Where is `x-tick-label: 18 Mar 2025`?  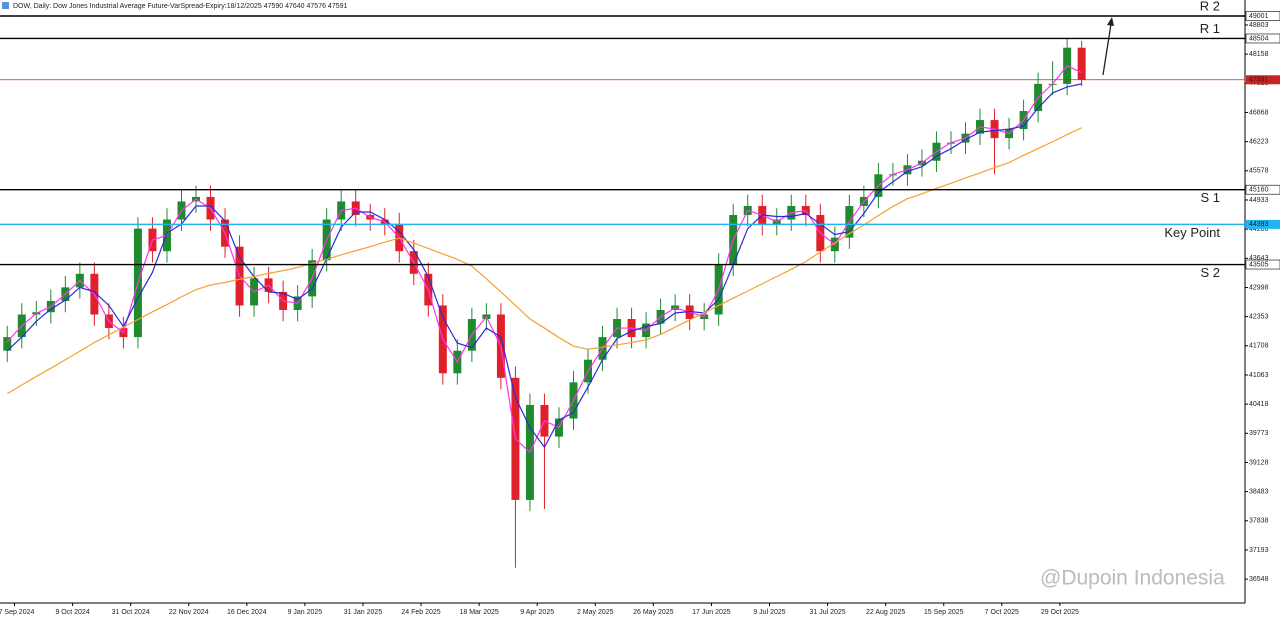
x-tick-label: 18 Mar 2025 is located at coordinates (478, 612).